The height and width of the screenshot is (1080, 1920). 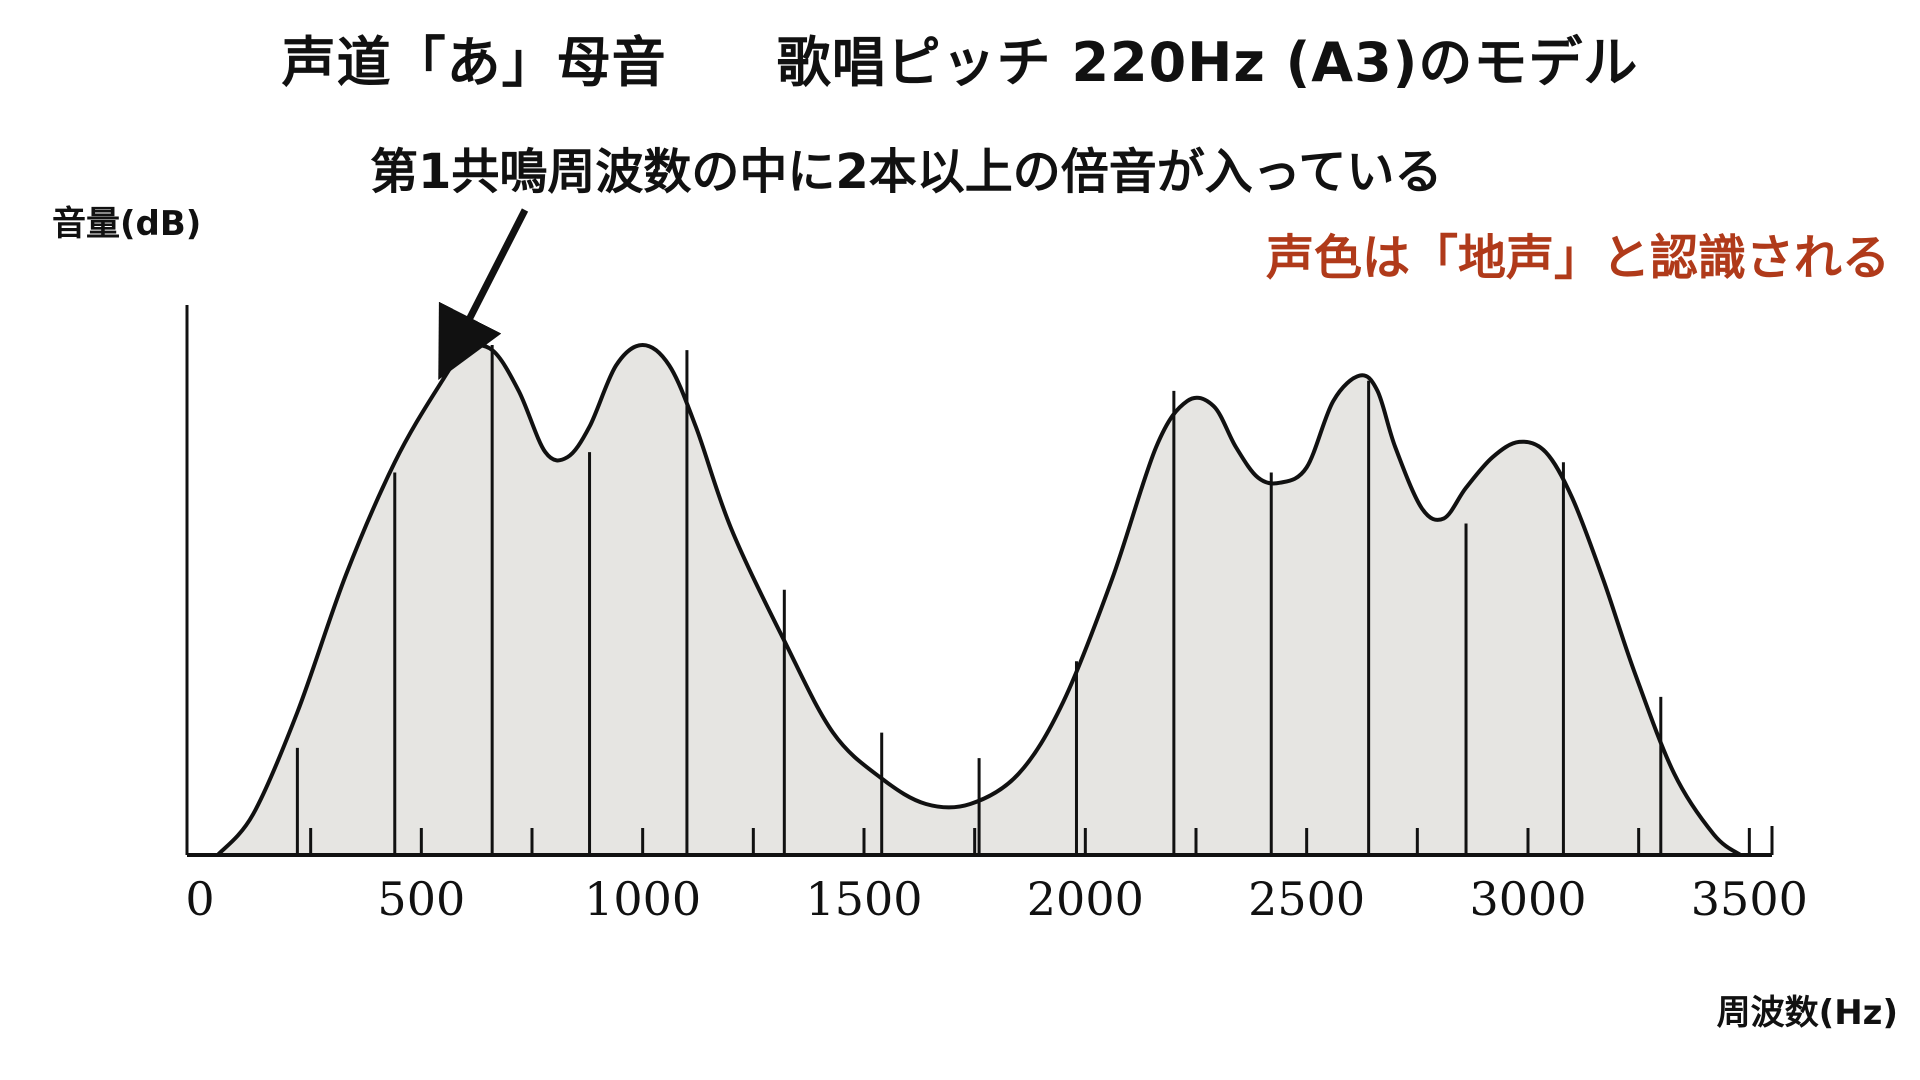 What do you see at coordinates (199, 899) in the screenshot?
I see `x-tick-label: 0` at bounding box center [199, 899].